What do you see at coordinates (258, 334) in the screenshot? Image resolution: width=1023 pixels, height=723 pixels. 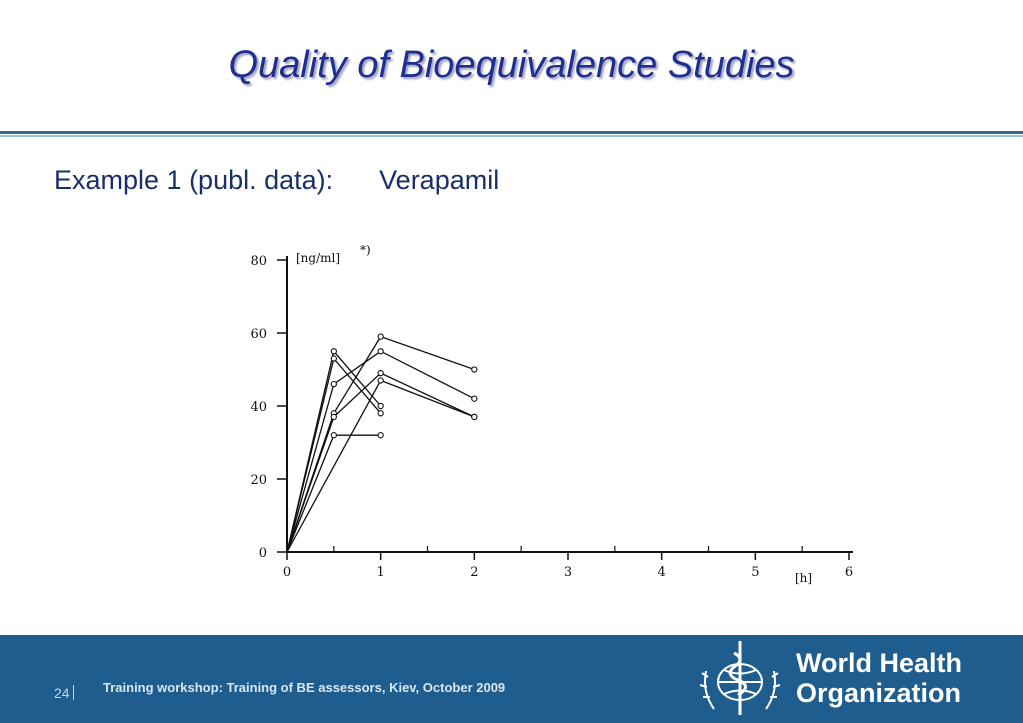 I see `y-tick-label: 60` at bounding box center [258, 334].